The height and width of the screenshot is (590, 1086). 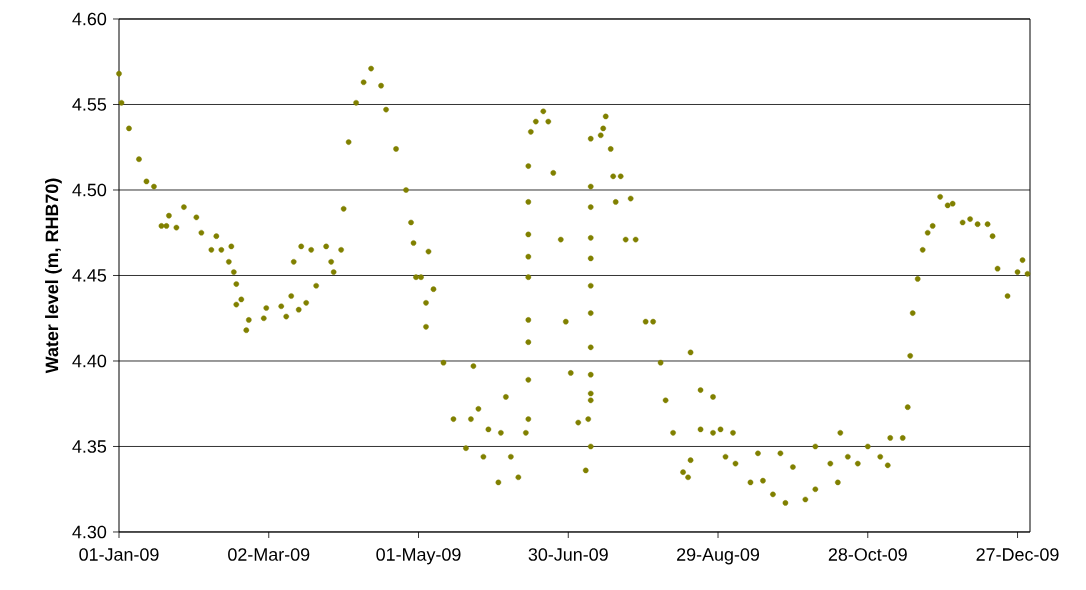 I want to click on x-tick-label: 02-Mar-09, so click(x=269, y=554).